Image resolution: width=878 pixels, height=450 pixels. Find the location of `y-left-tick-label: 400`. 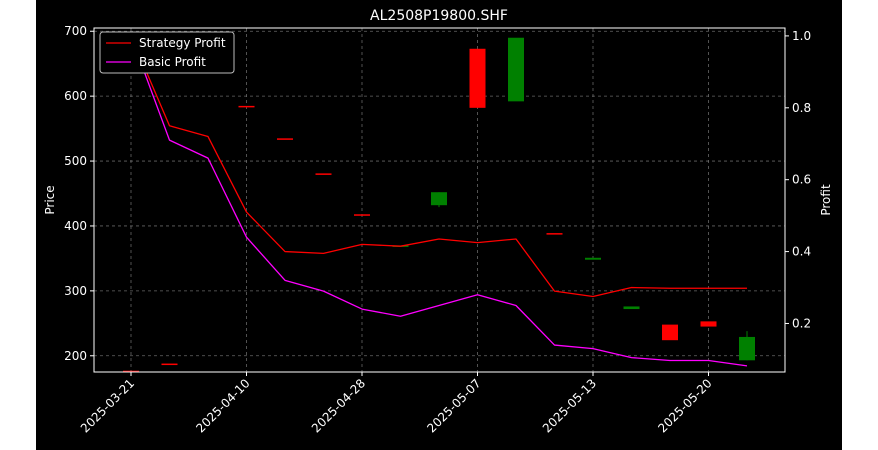

y-left-tick-label: 400 is located at coordinates (75, 226).